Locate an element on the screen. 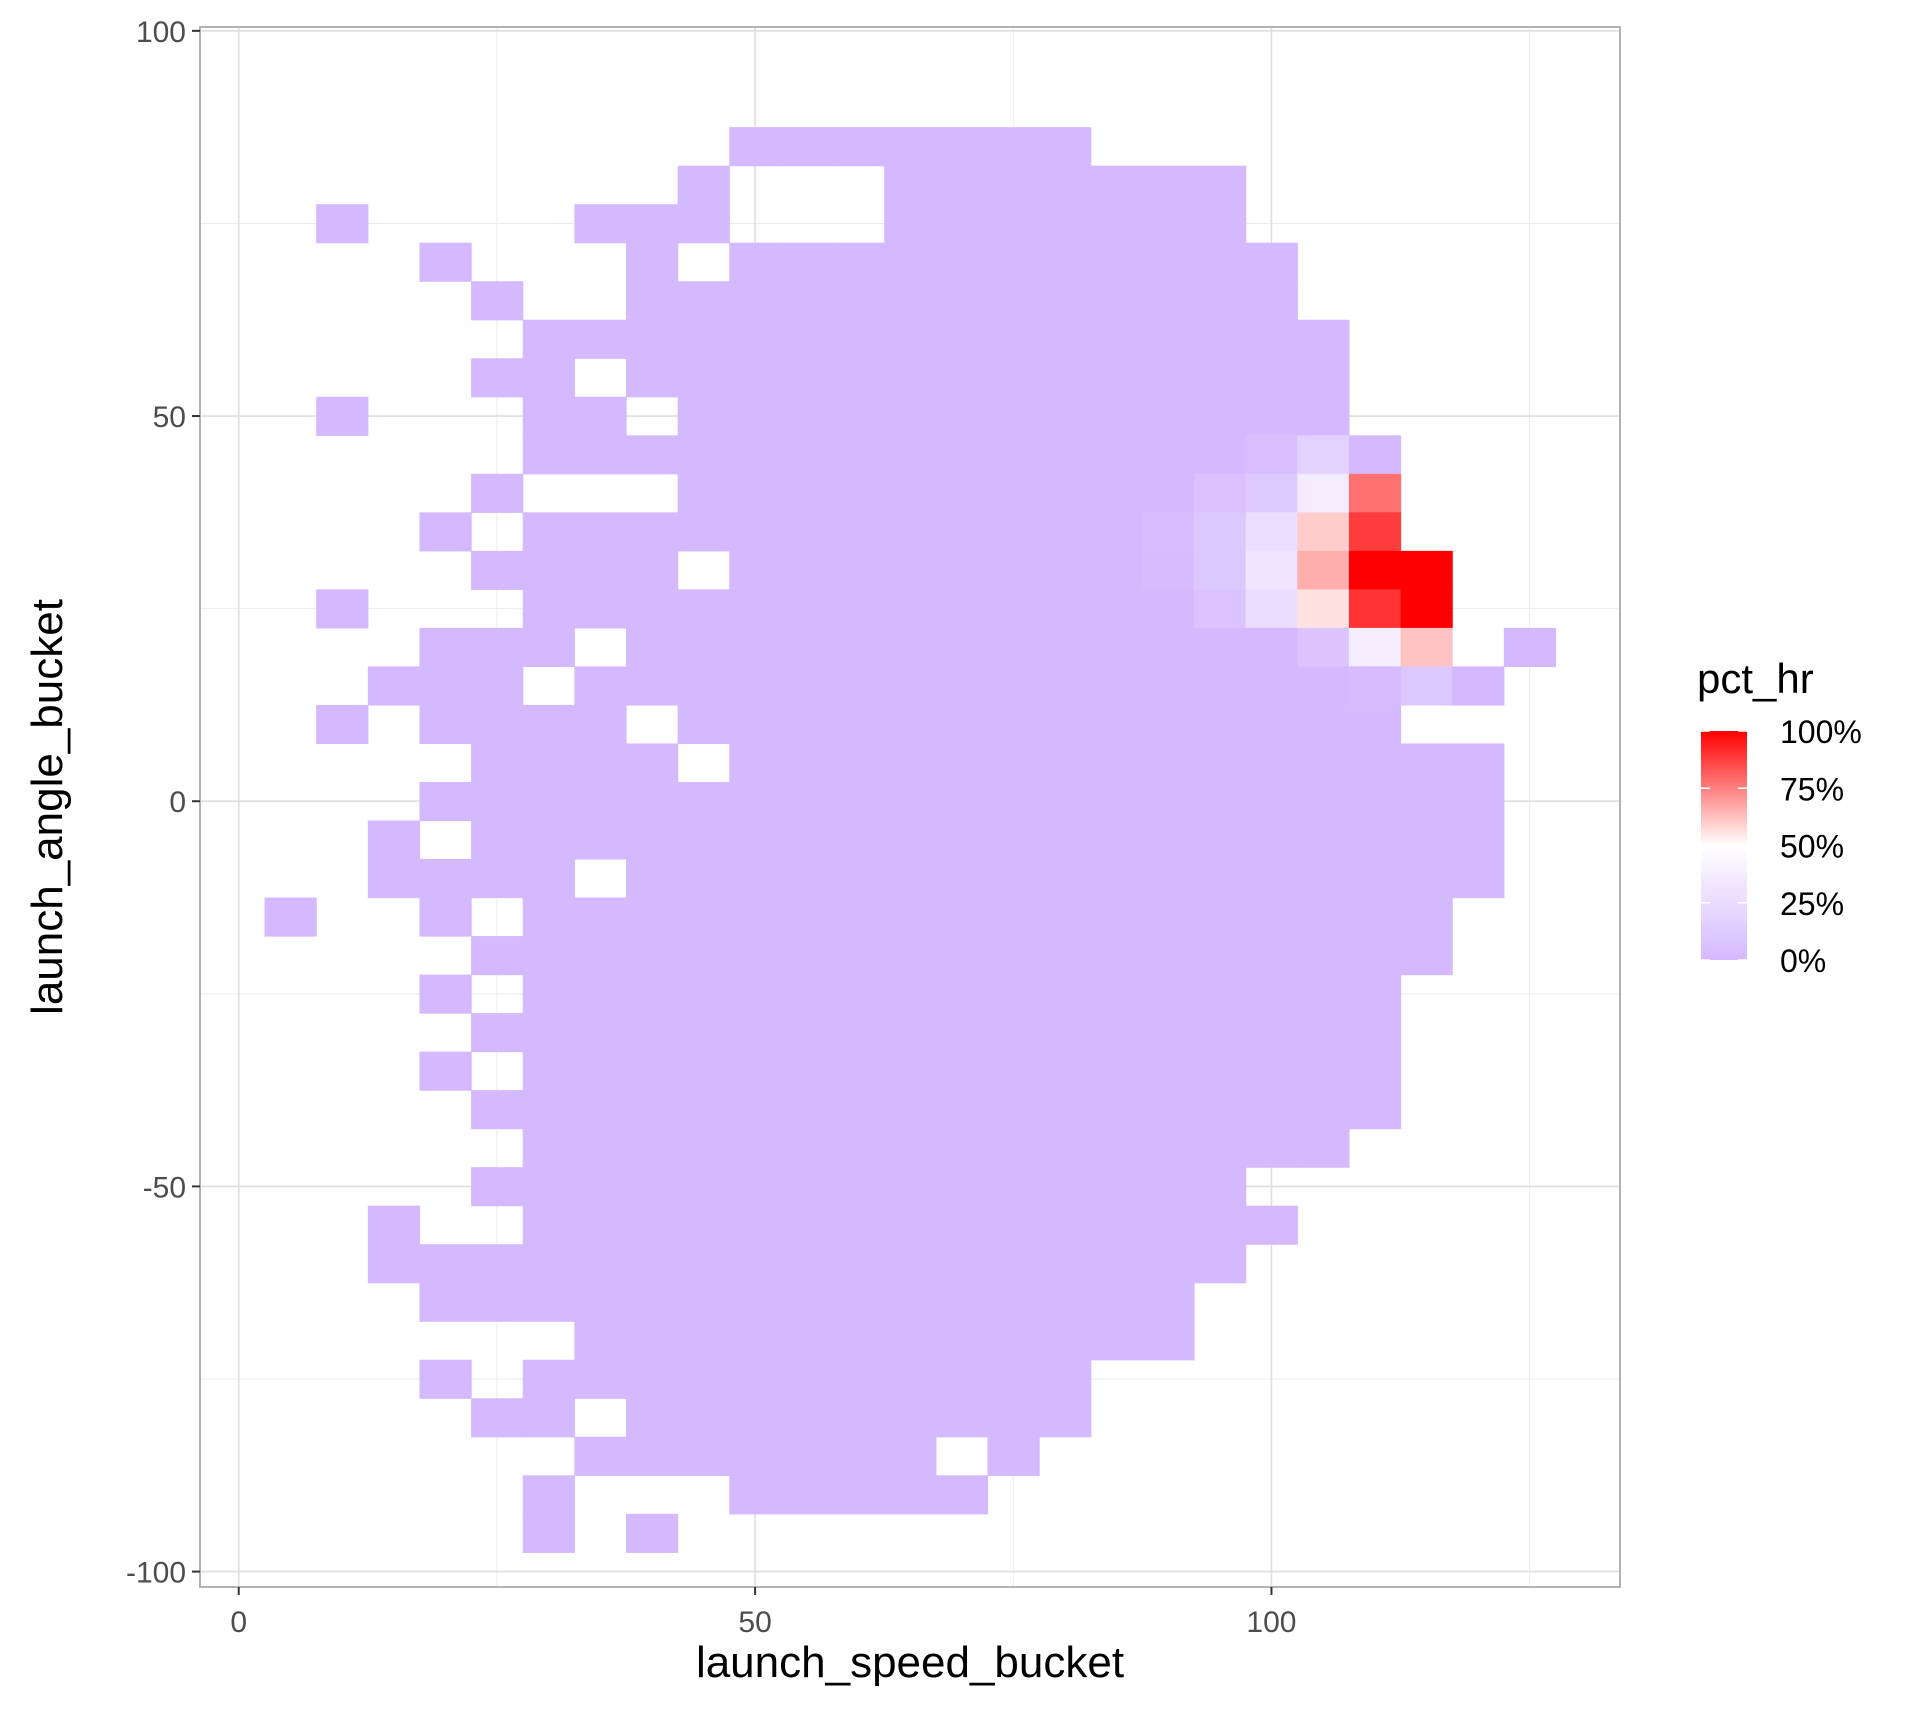  y-axis-title: launch_angle_bucket is located at coordinates (47, 807).